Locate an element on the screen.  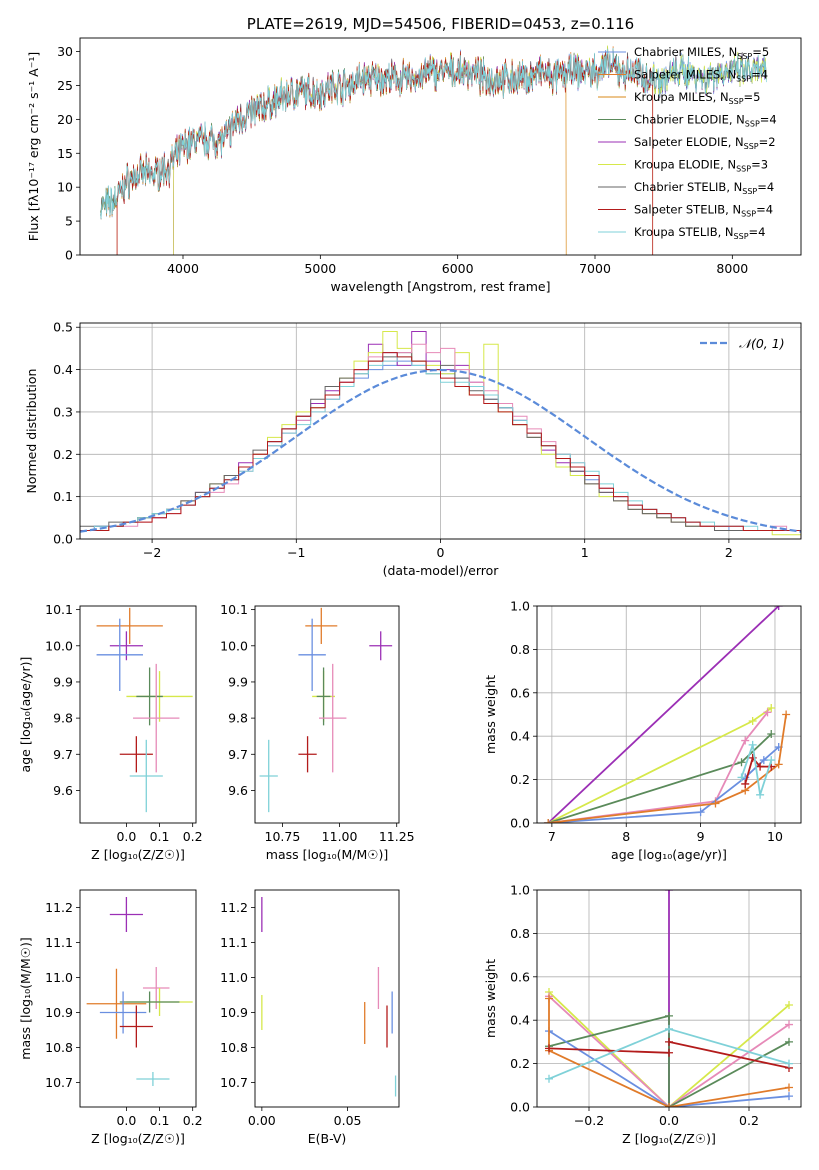
legend-label: Chabrier STELIB, NSSP=4 is located at coordinates (704, 188).